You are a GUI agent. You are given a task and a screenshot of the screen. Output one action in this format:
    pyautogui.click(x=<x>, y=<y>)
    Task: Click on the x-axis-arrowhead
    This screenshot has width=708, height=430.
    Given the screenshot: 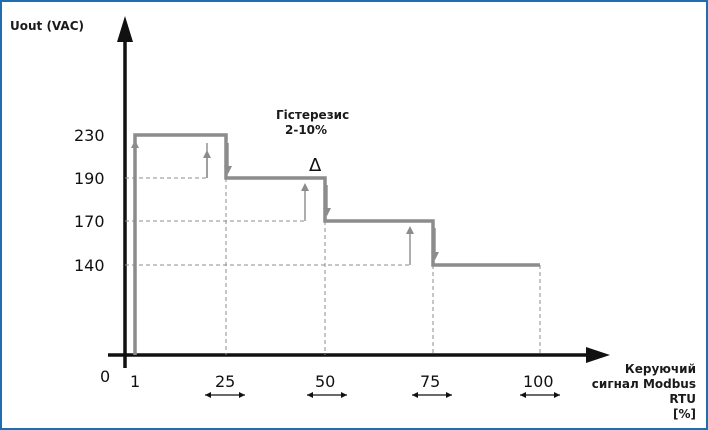 What is the action you would take?
    pyautogui.click(x=598, y=355)
    